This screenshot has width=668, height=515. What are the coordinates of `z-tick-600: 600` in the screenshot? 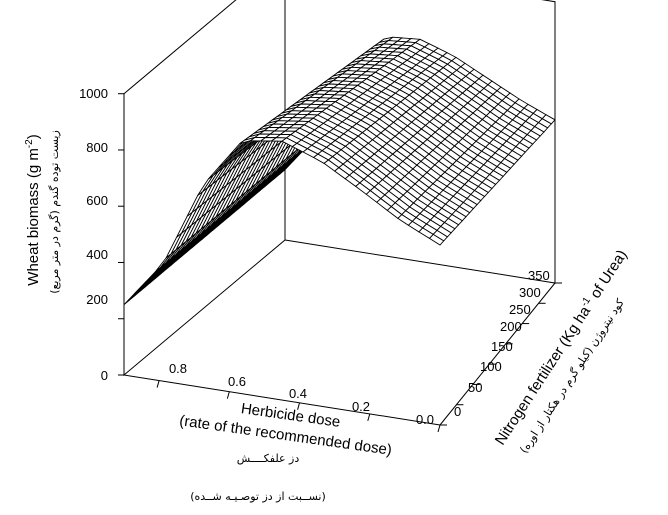 It's located at (97, 200).